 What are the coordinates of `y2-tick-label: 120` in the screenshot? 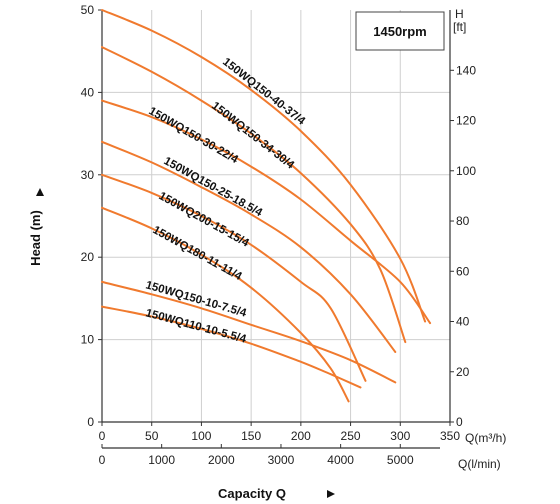 It's located at (466, 121).